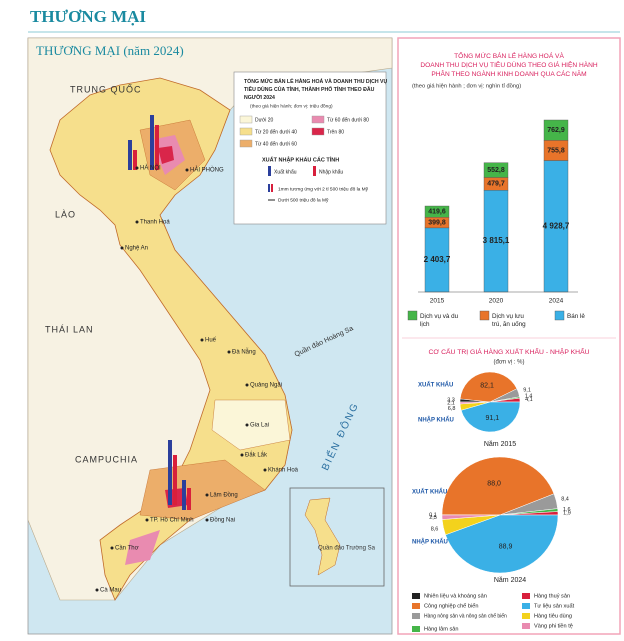 This screenshot has height=641, width=624. I want to click on legend-label: Vàng phi tiền tệ, so click(553, 626).